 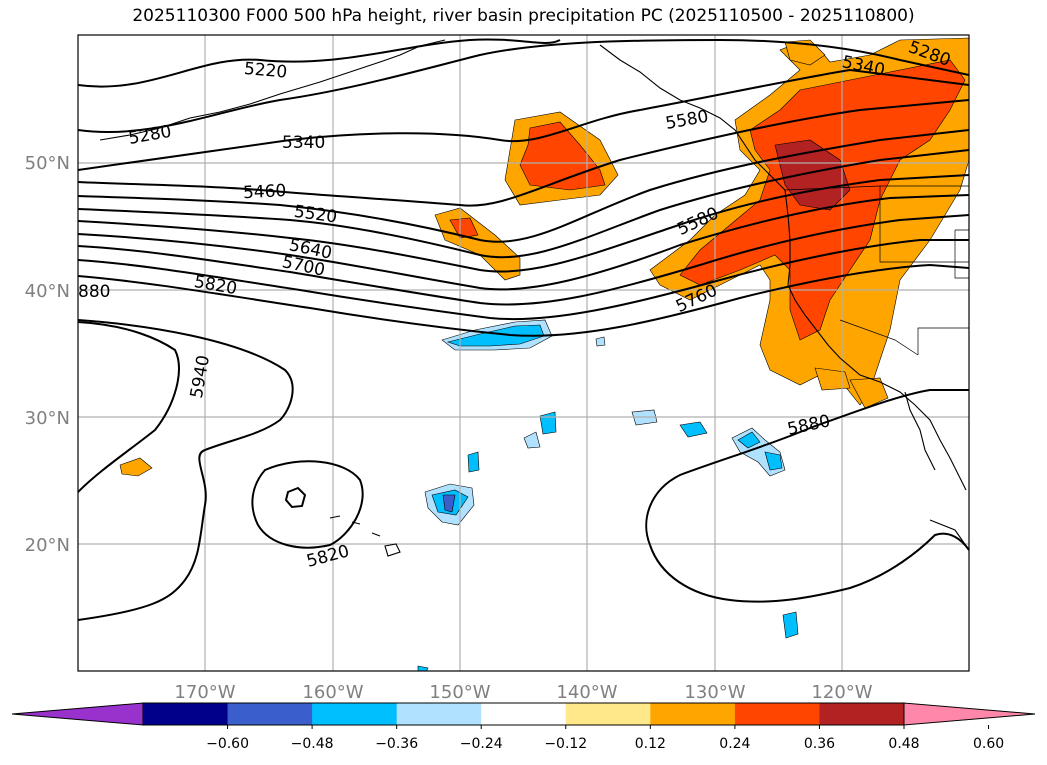 What do you see at coordinates (265, 192) in the screenshot?
I see `contour-label: 5460` at bounding box center [265, 192].